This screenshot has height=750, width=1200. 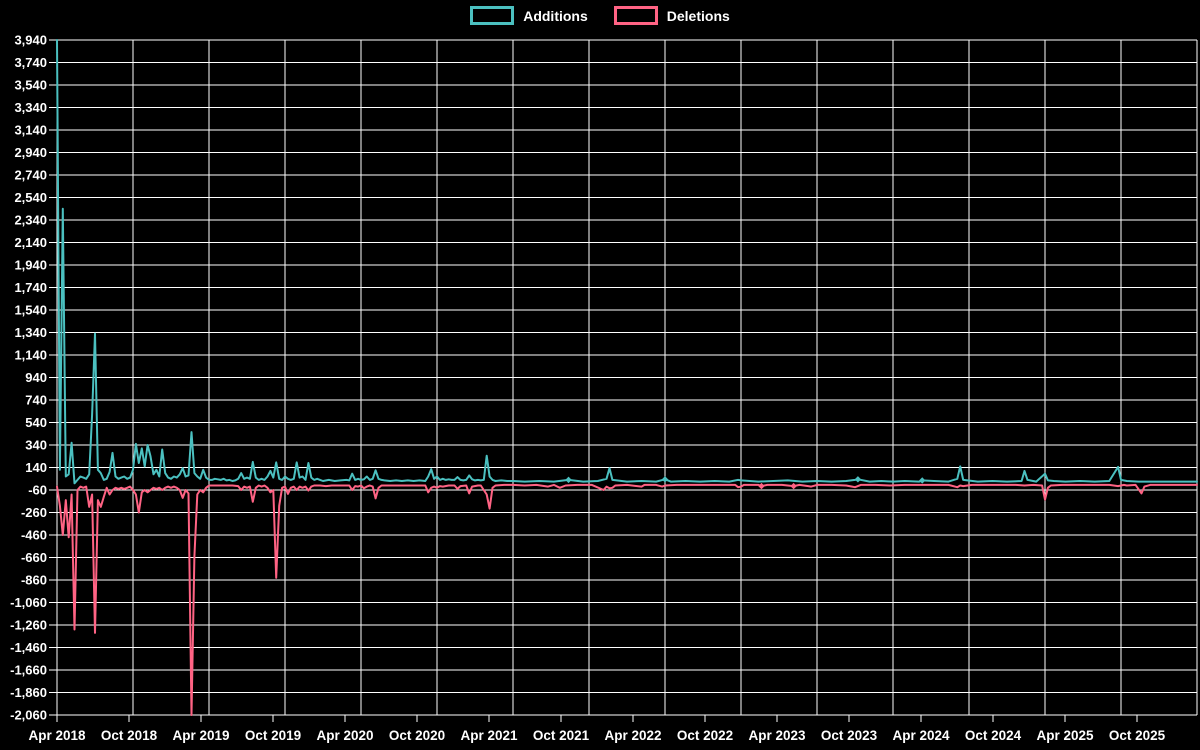 I want to click on x-axis-tick-label: Oct 2020, so click(x=417, y=735).